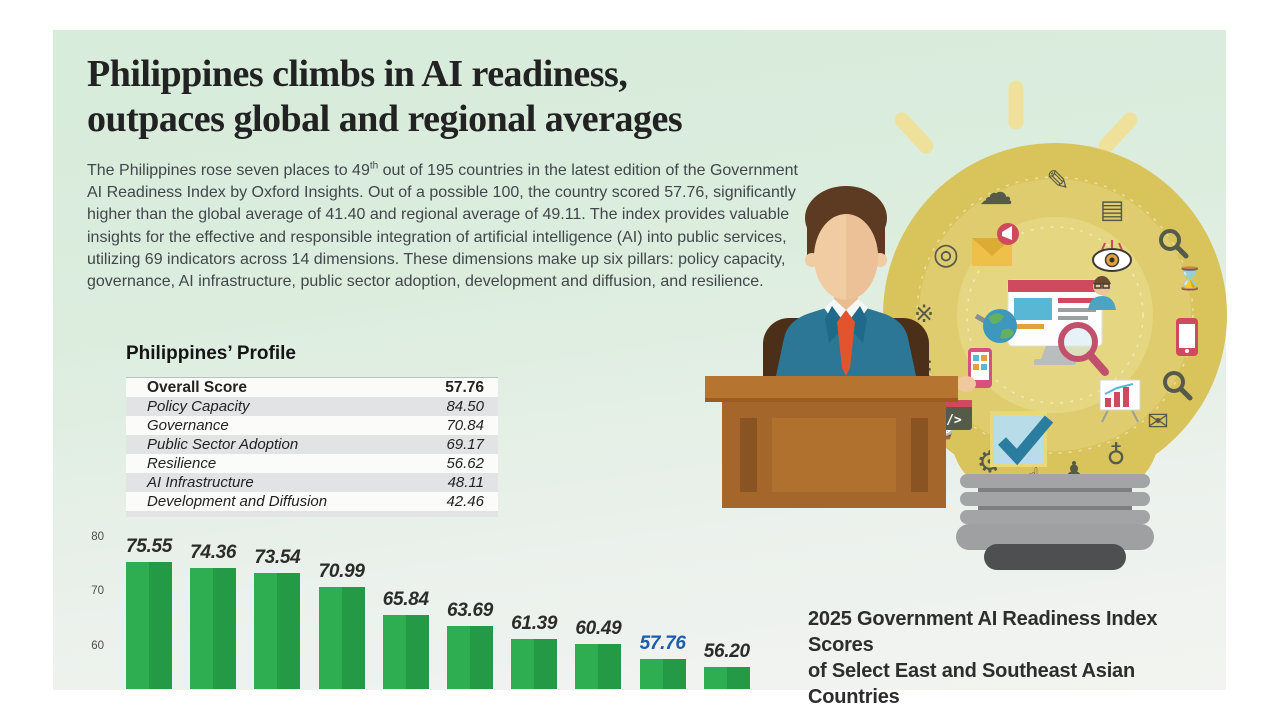  What do you see at coordinates (726, 652) in the screenshot?
I see `bar-value-label: 56.20` at bounding box center [726, 652].